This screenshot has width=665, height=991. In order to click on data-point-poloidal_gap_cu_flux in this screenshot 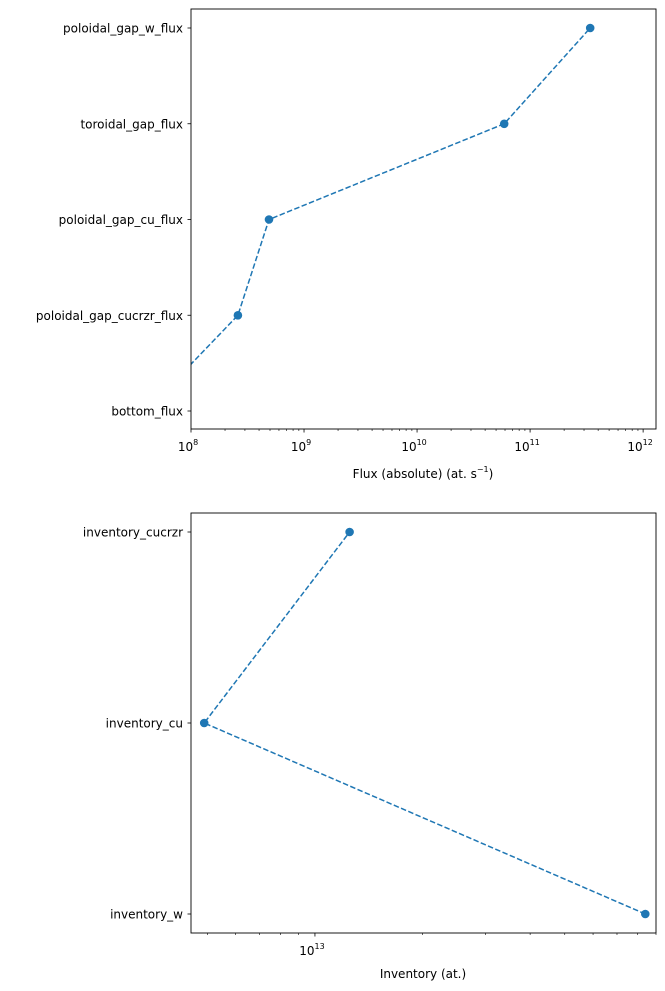, I will do `click(269, 219)`.